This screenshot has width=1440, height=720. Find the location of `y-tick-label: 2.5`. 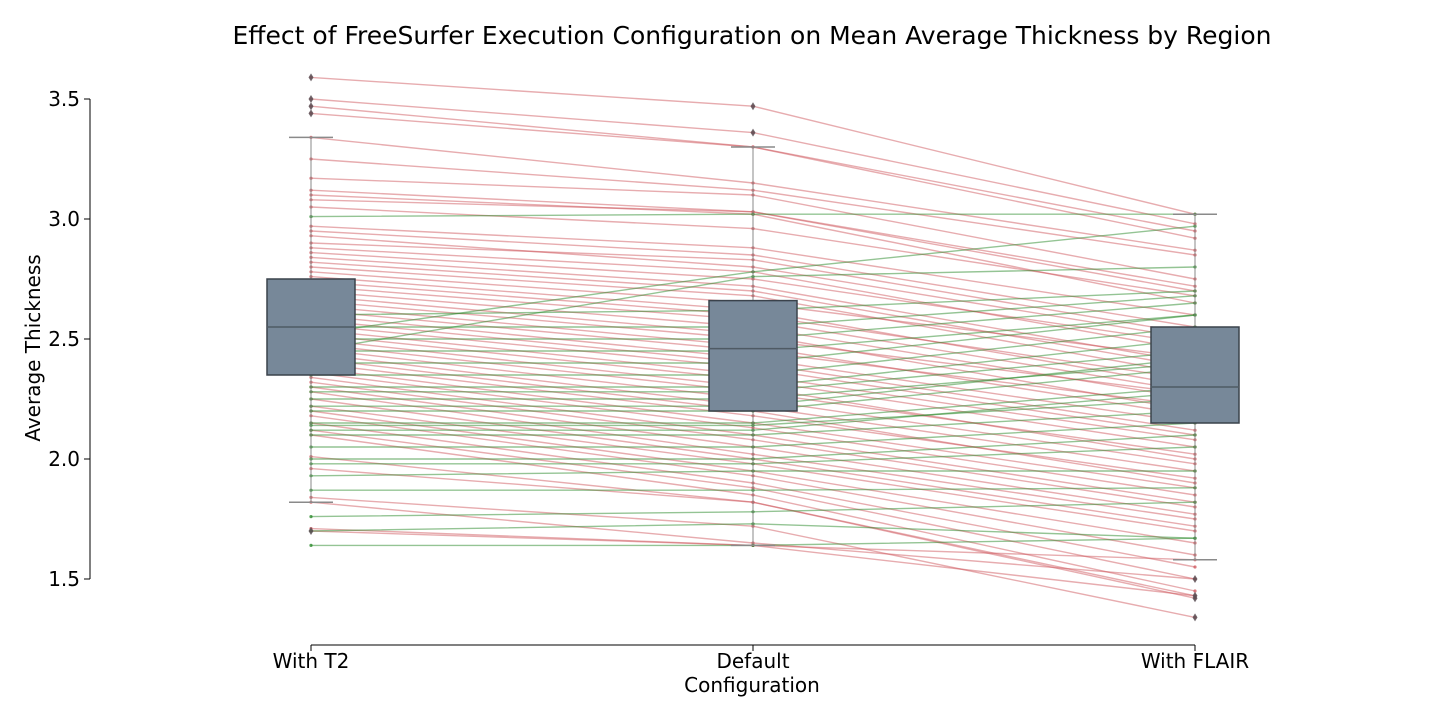

y-tick-label: 2.5 is located at coordinates (64, 339).